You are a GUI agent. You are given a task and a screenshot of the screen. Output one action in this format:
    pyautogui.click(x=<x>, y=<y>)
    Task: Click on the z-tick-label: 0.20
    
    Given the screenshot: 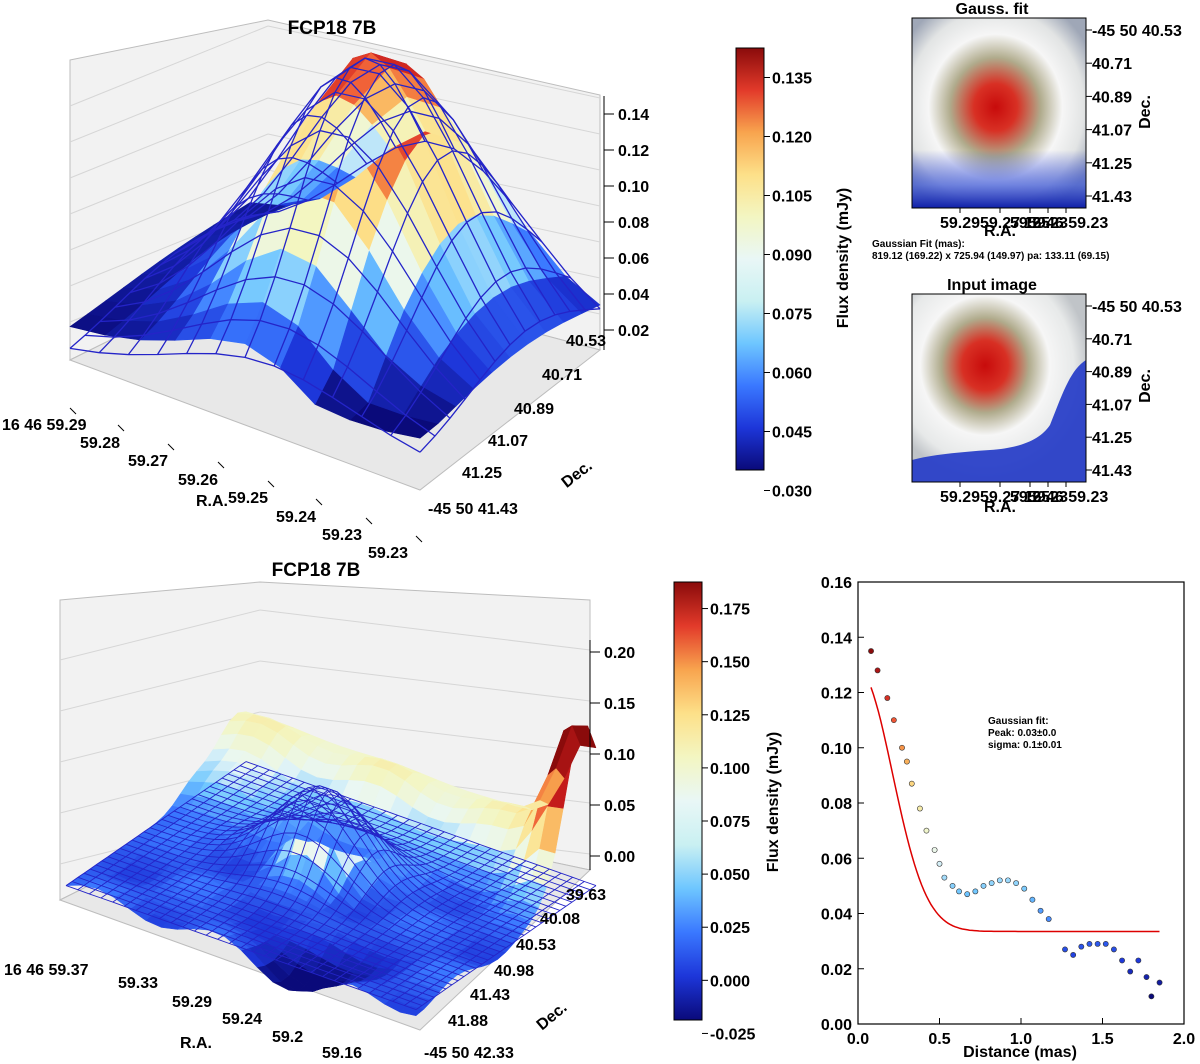 What is the action you would take?
    pyautogui.click(x=619, y=653)
    